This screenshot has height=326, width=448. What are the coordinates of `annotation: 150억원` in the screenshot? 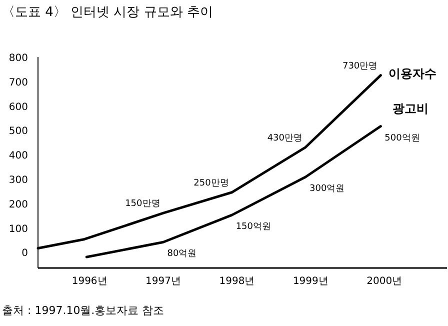 It's located at (253, 227).